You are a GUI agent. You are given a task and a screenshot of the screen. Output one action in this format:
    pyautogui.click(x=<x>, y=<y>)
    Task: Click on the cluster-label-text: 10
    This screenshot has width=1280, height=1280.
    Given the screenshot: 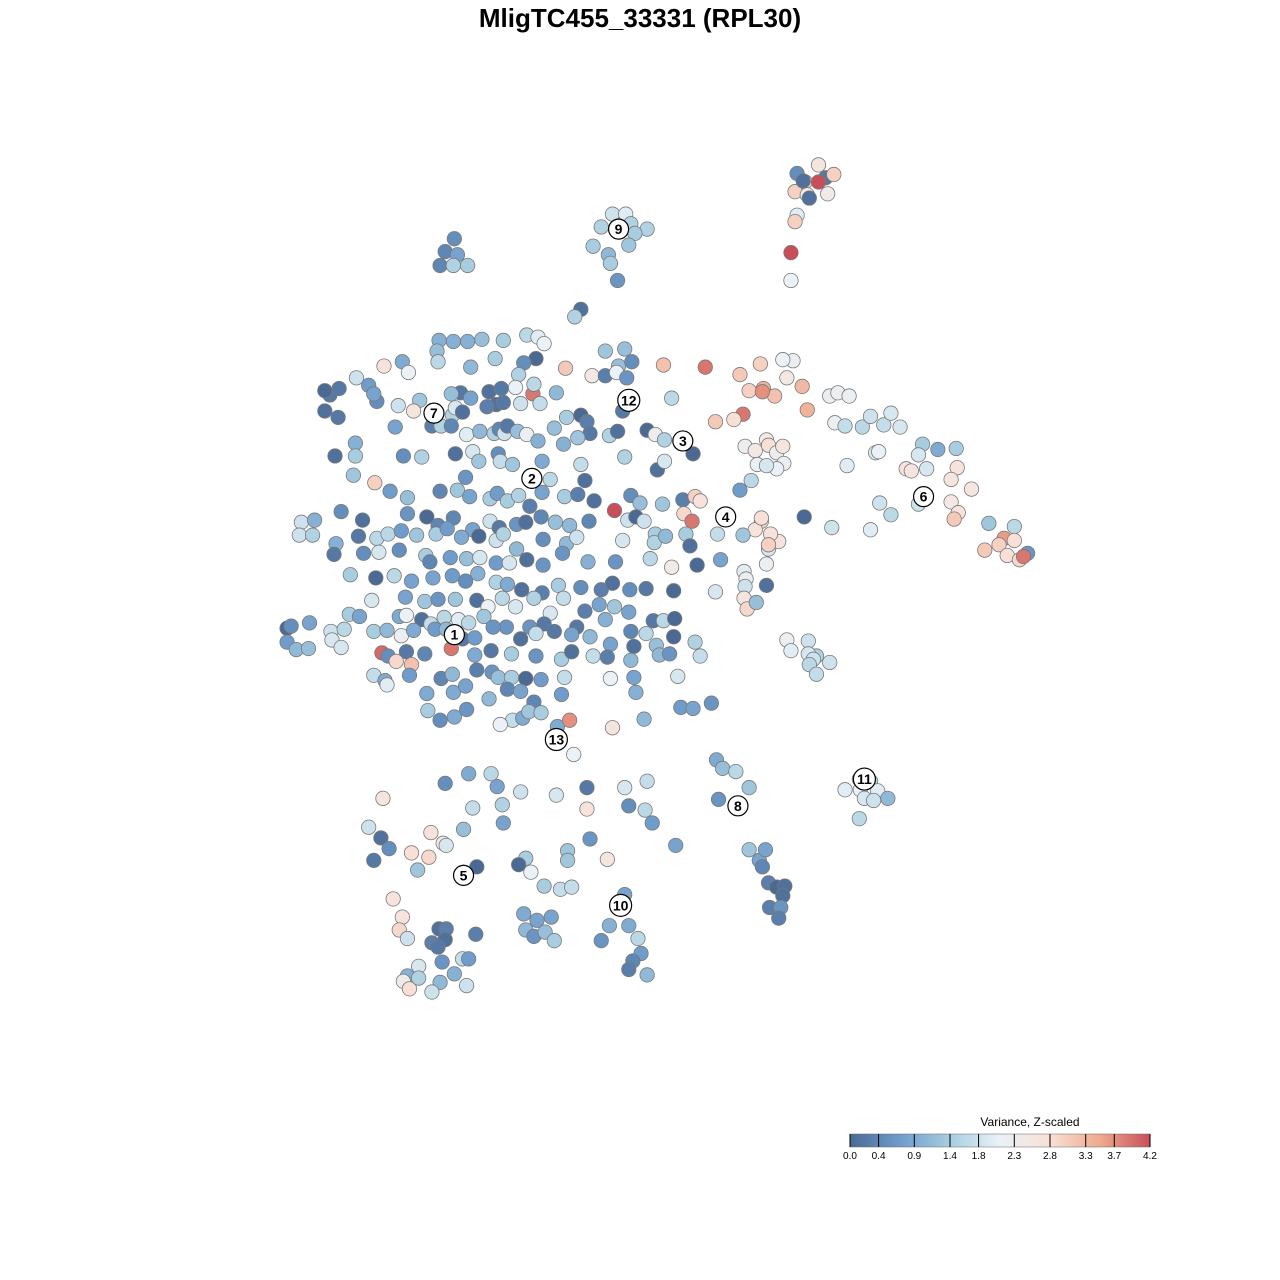 What is the action you would take?
    pyautogui.click(x=621, y=905)
    